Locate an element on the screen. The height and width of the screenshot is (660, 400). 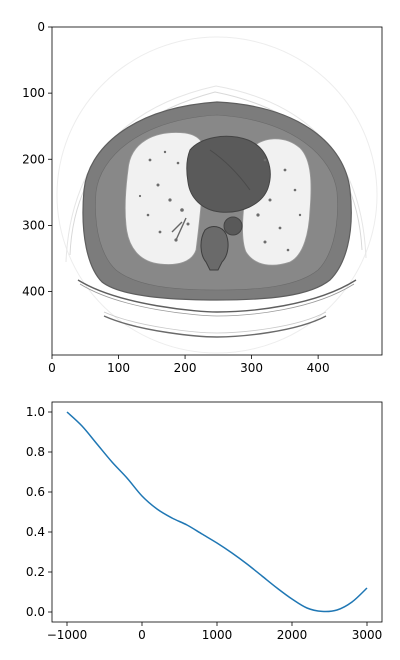
image-x-tick-label: 200 is located at coordinates (185, 368).